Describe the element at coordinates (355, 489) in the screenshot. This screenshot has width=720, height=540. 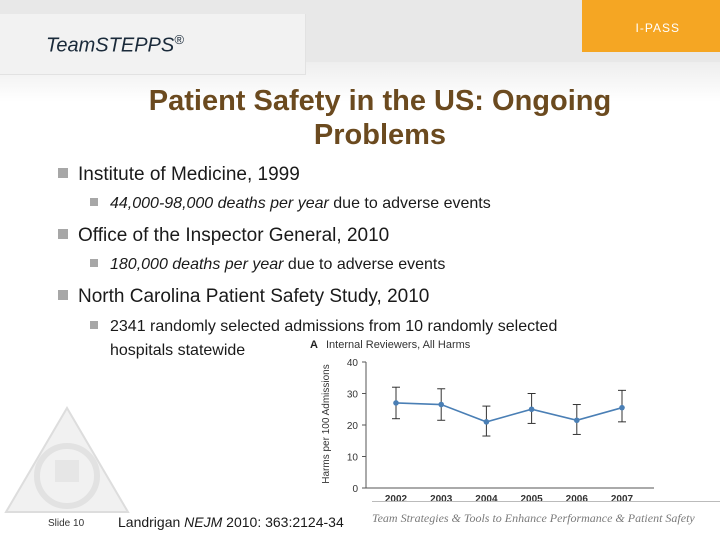
I see `chart-y-tick-label: 0` at that location.